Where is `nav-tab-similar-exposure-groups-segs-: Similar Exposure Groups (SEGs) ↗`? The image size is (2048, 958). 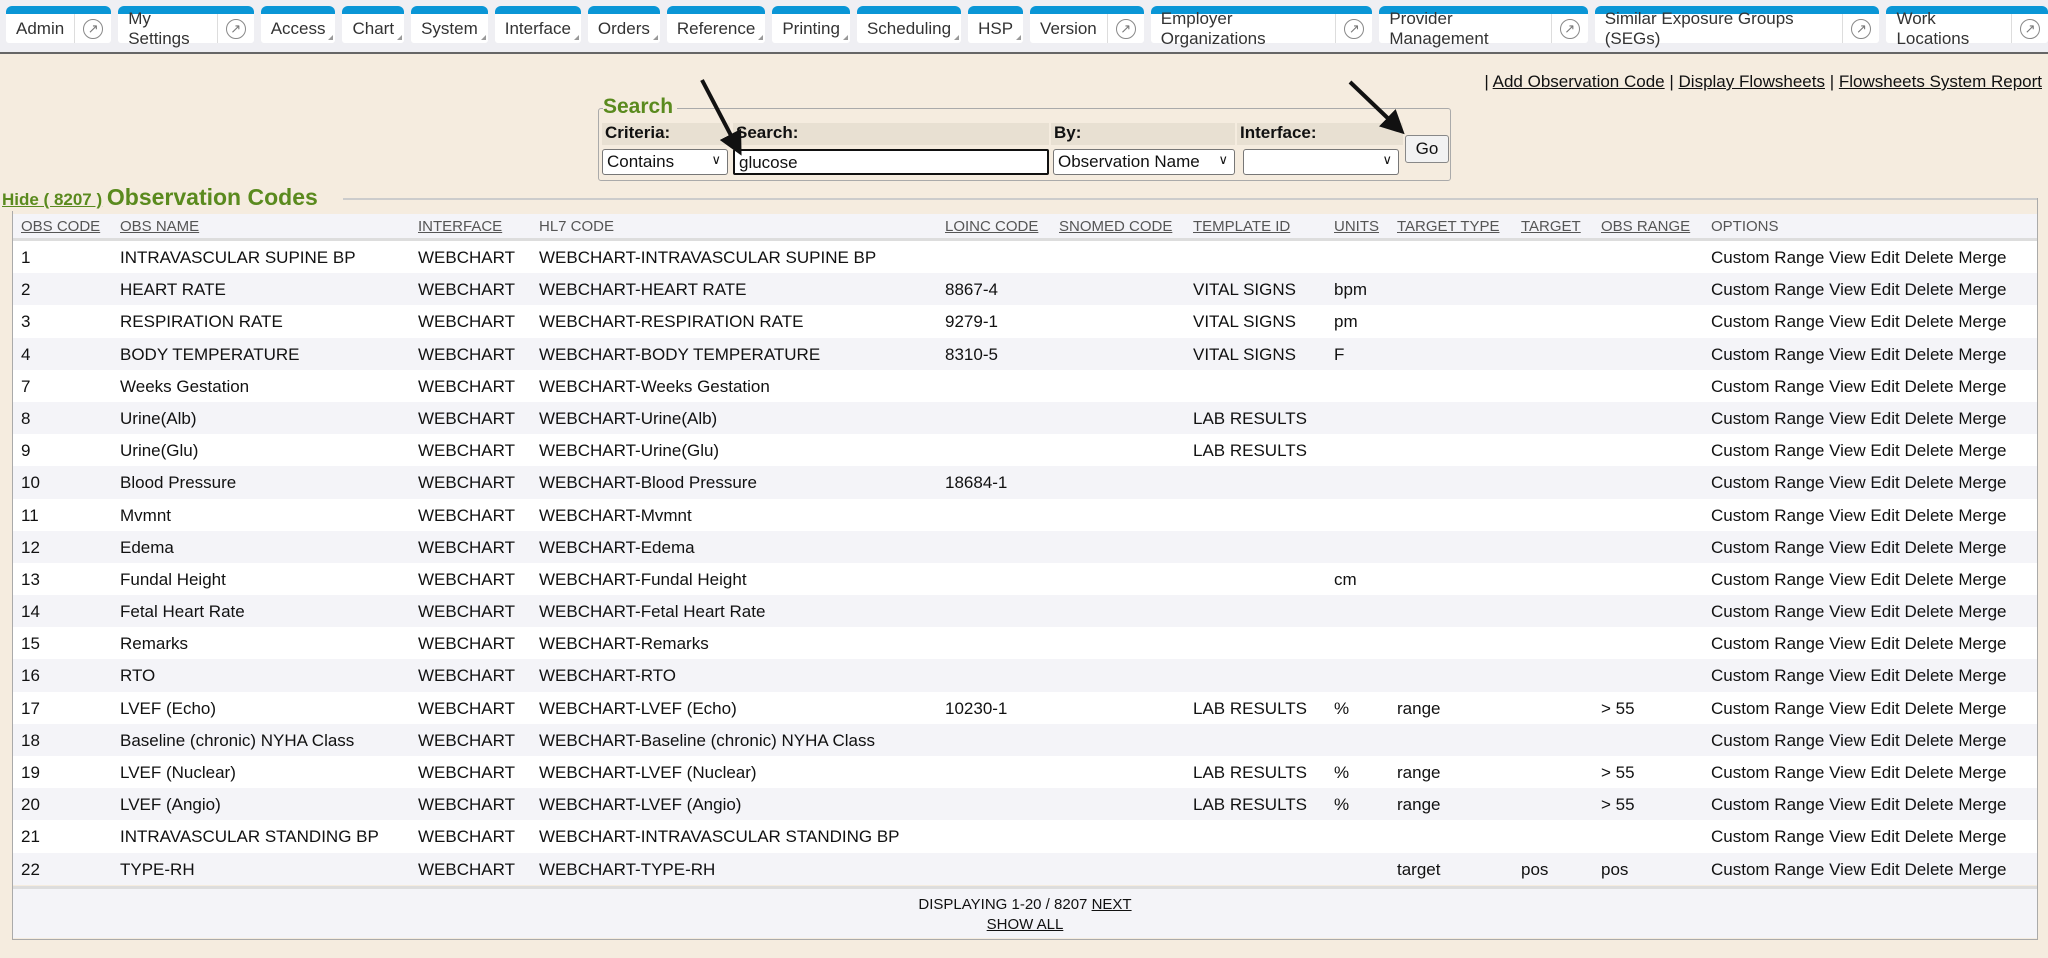
nav-tab-similar-exposure-groups-segs-: Similar Exposure Groups (SEGs) ↗ is located at coordinates (1737, 27).